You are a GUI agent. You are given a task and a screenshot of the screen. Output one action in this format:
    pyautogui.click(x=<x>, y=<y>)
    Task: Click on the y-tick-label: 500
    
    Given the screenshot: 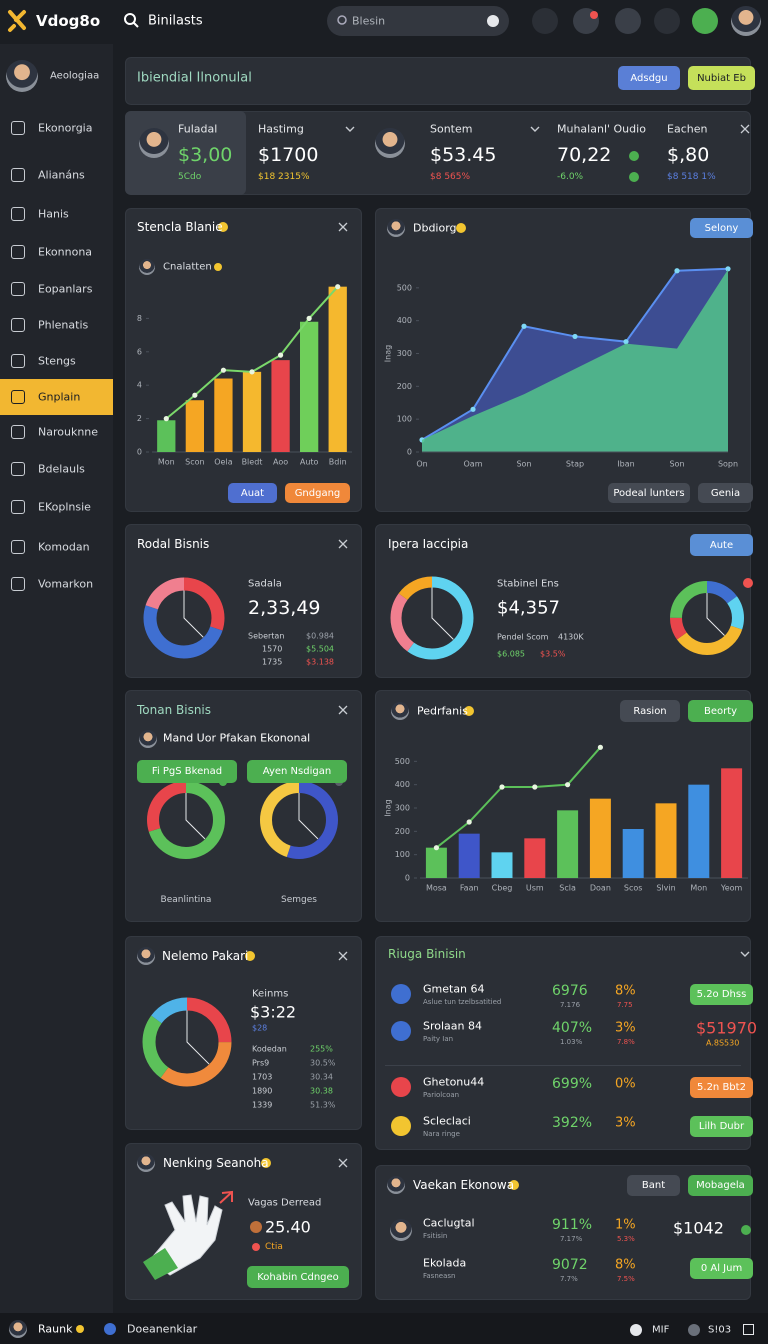 What is the action you would take?
    pyautogui.click(x=402, y=761)
    